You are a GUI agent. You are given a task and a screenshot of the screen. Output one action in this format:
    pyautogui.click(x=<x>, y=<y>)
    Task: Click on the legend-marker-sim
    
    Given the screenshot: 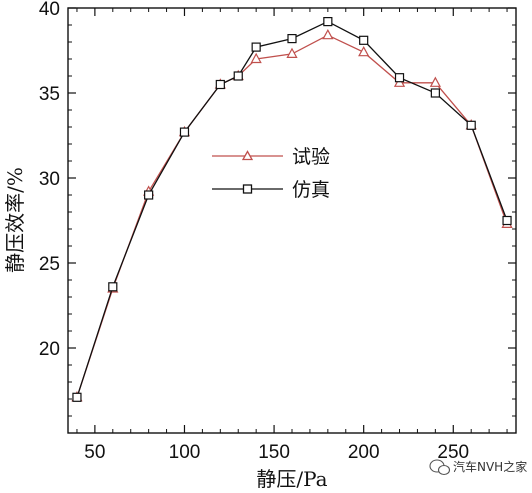 What is the action you would take?
    pyautogui.click(x=247, y=189)
    